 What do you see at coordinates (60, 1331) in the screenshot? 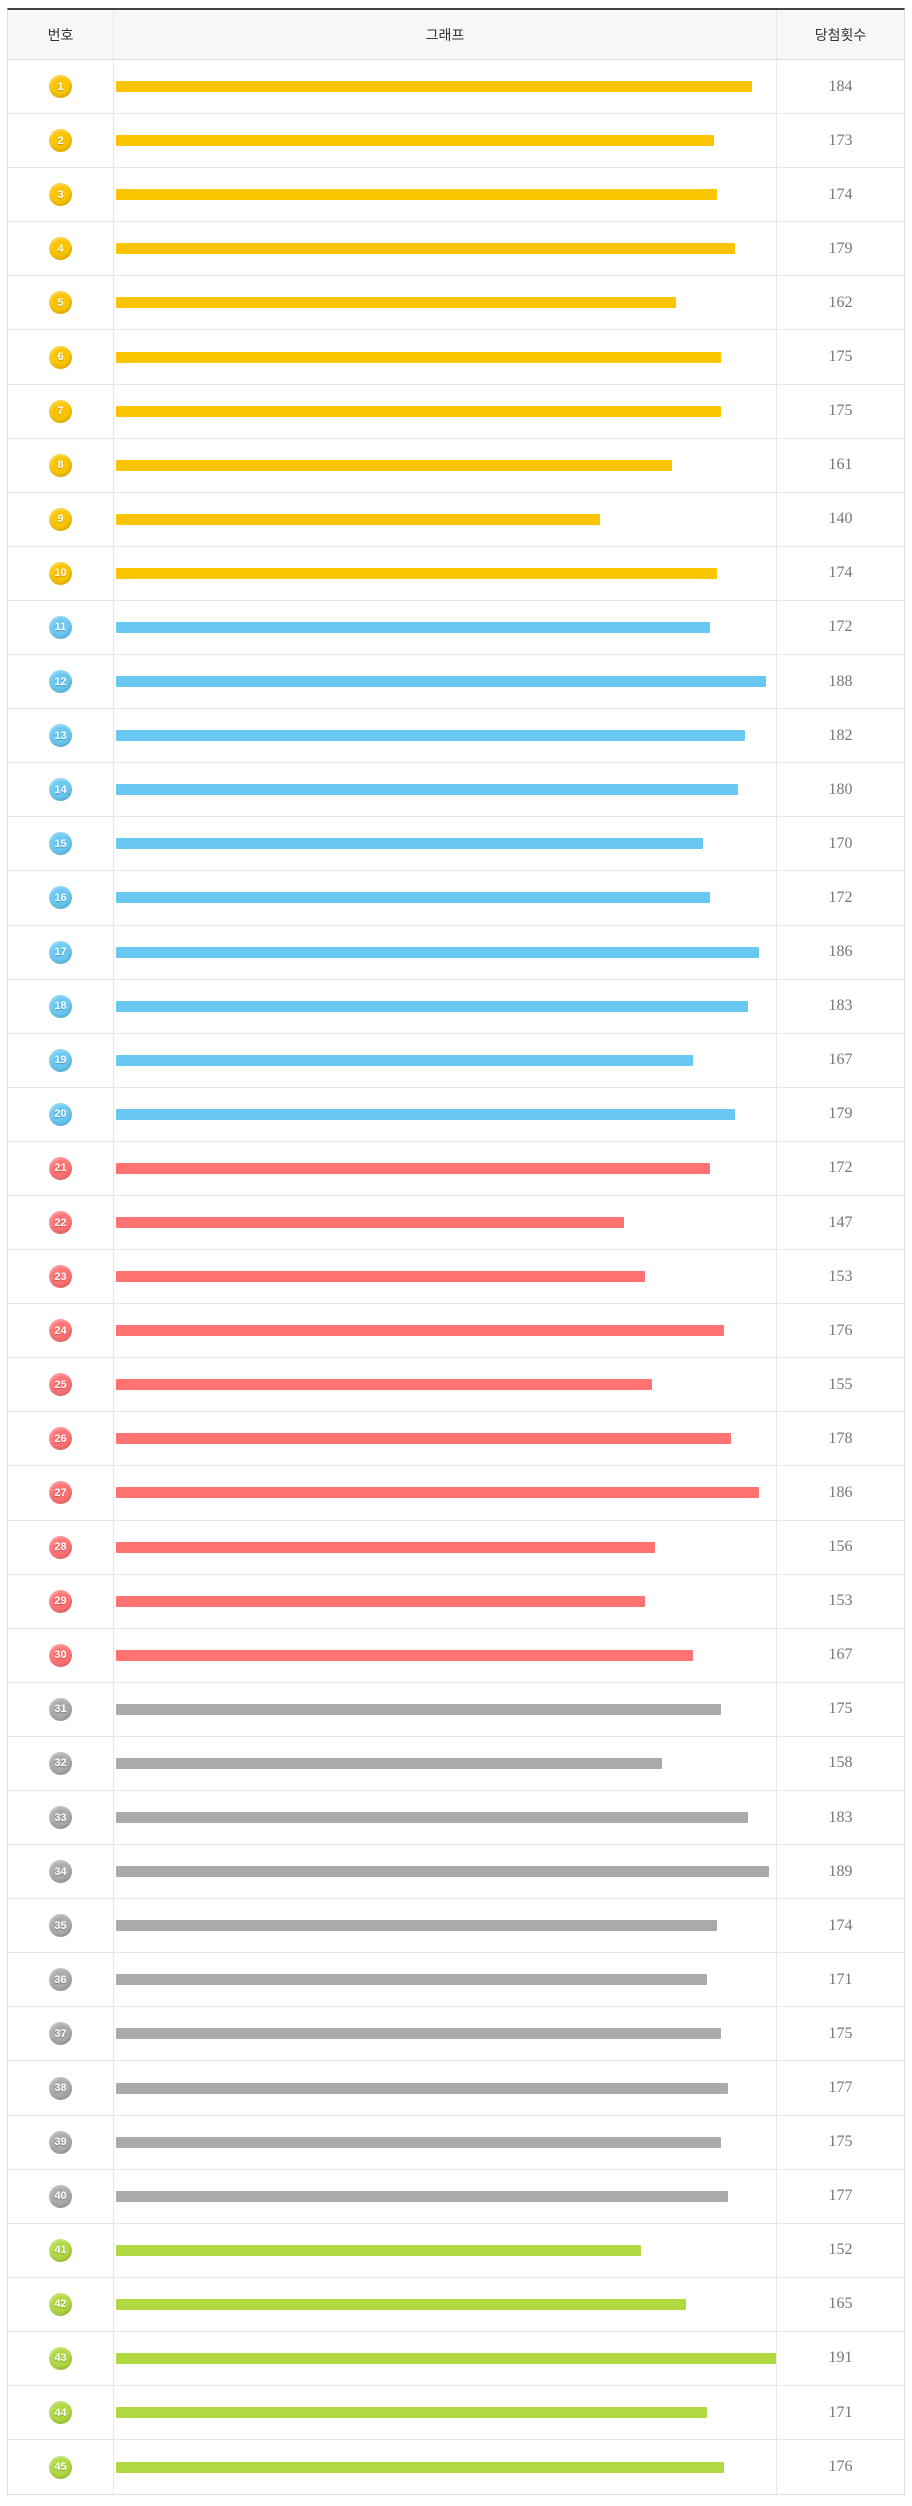
I see `lotto-ball: 24` at bounding box center [60, 1331].